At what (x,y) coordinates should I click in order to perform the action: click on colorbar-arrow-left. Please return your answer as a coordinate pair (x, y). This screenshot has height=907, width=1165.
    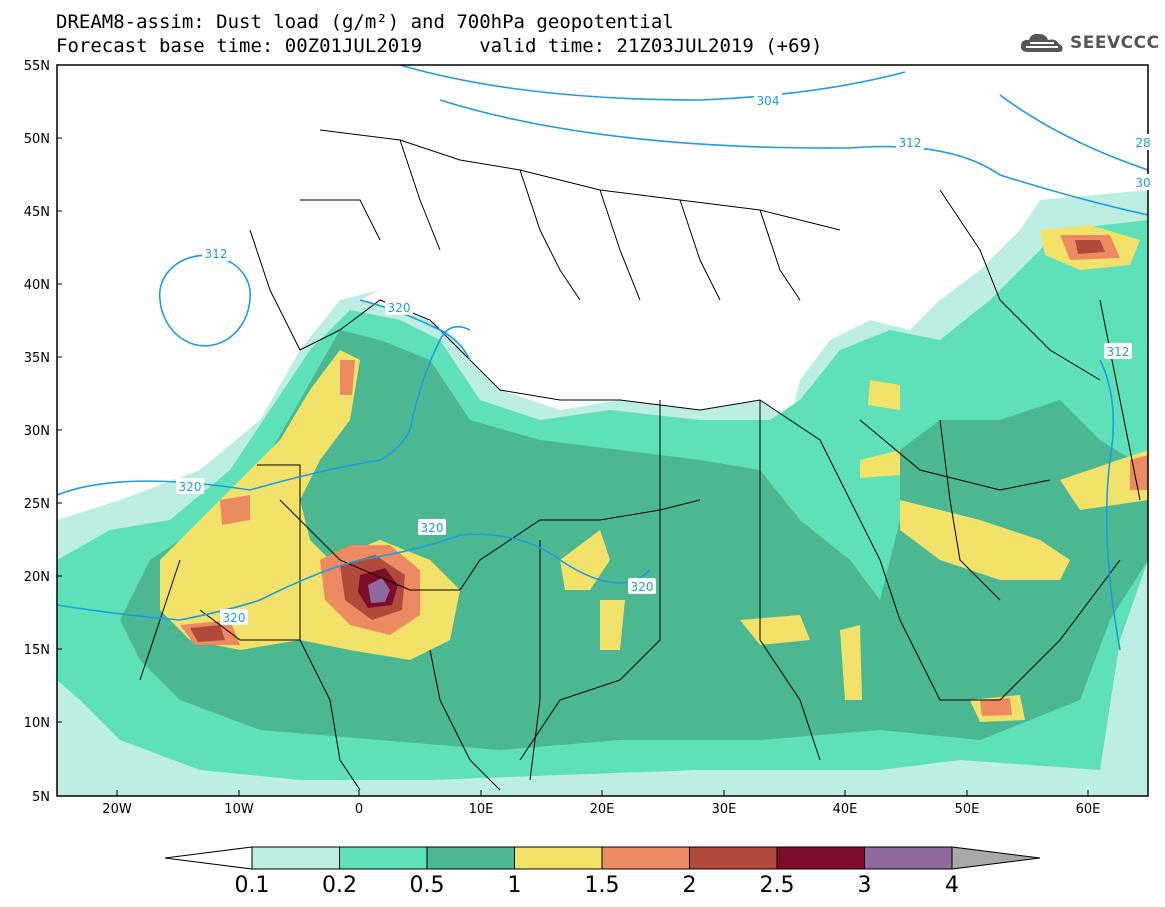
    Looking at the image, I should click on (208, 858).